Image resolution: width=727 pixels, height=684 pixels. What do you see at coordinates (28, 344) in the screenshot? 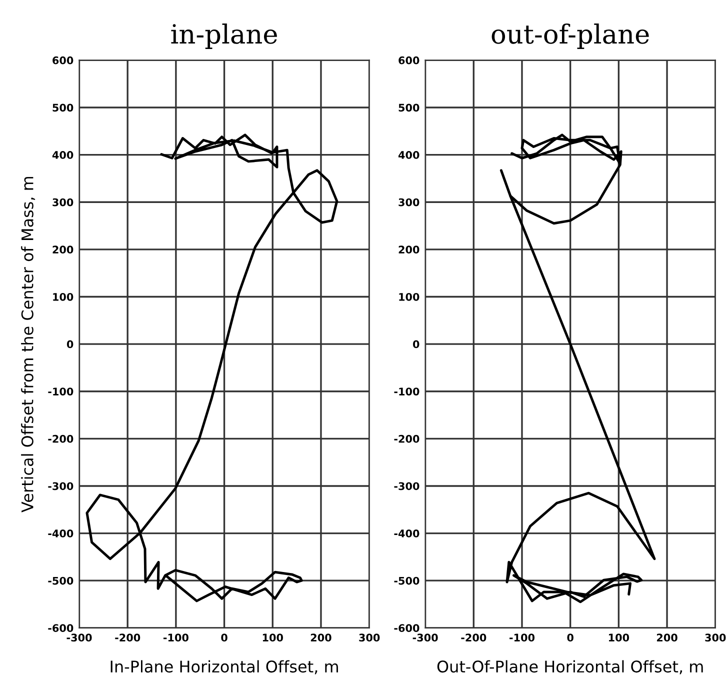
I see `y-axis-title: Vertical Offset from the Center of Mass, m` at bounding box center [28, 344].